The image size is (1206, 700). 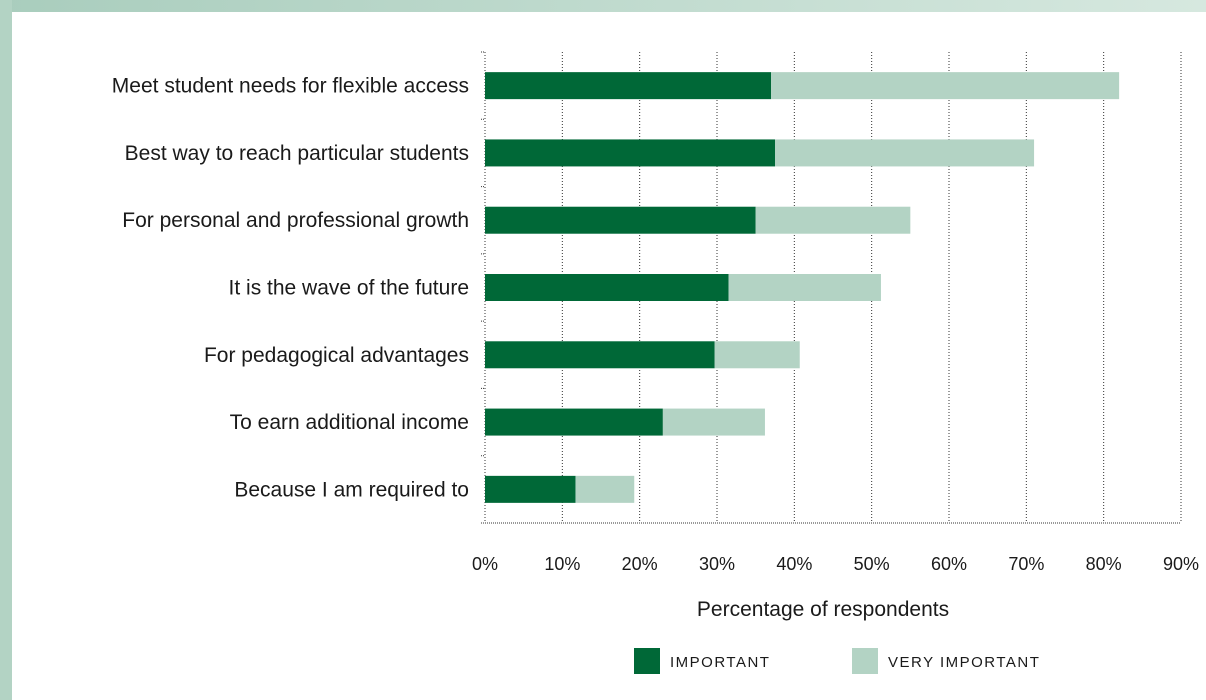 What do you see at coordinates (823, 609) in the screenshot?
I see `x-axis-title: Percentage of respondents` at bounding box center [823, 609].